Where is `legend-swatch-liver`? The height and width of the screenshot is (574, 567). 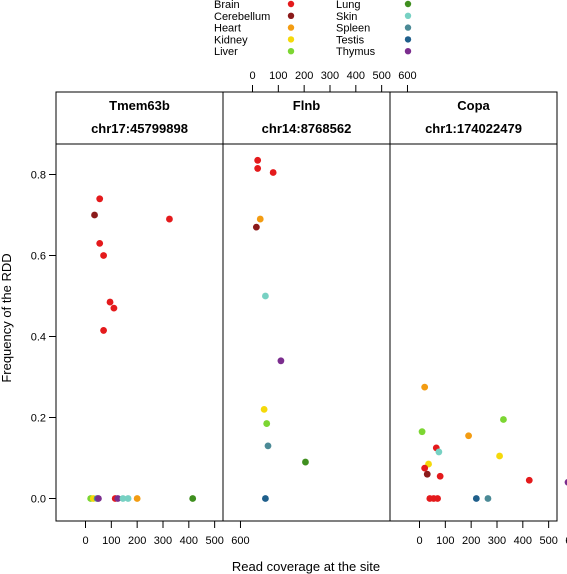 legend-swatch-liver is located at coordinates (291, 51).